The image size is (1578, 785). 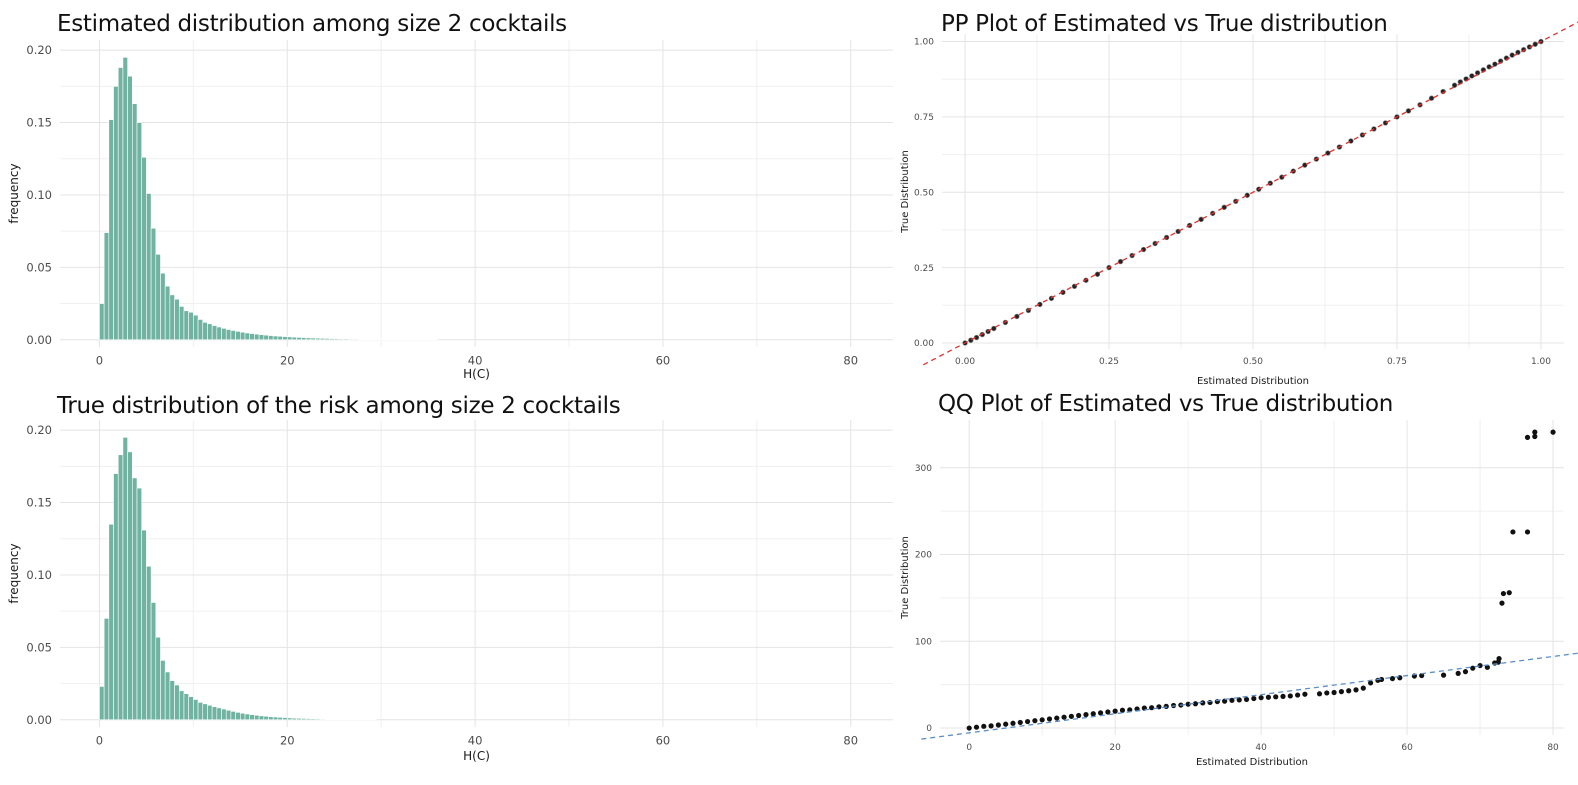 I want to click on x-tick-label: 0.50, so click(x=1253, y=362).